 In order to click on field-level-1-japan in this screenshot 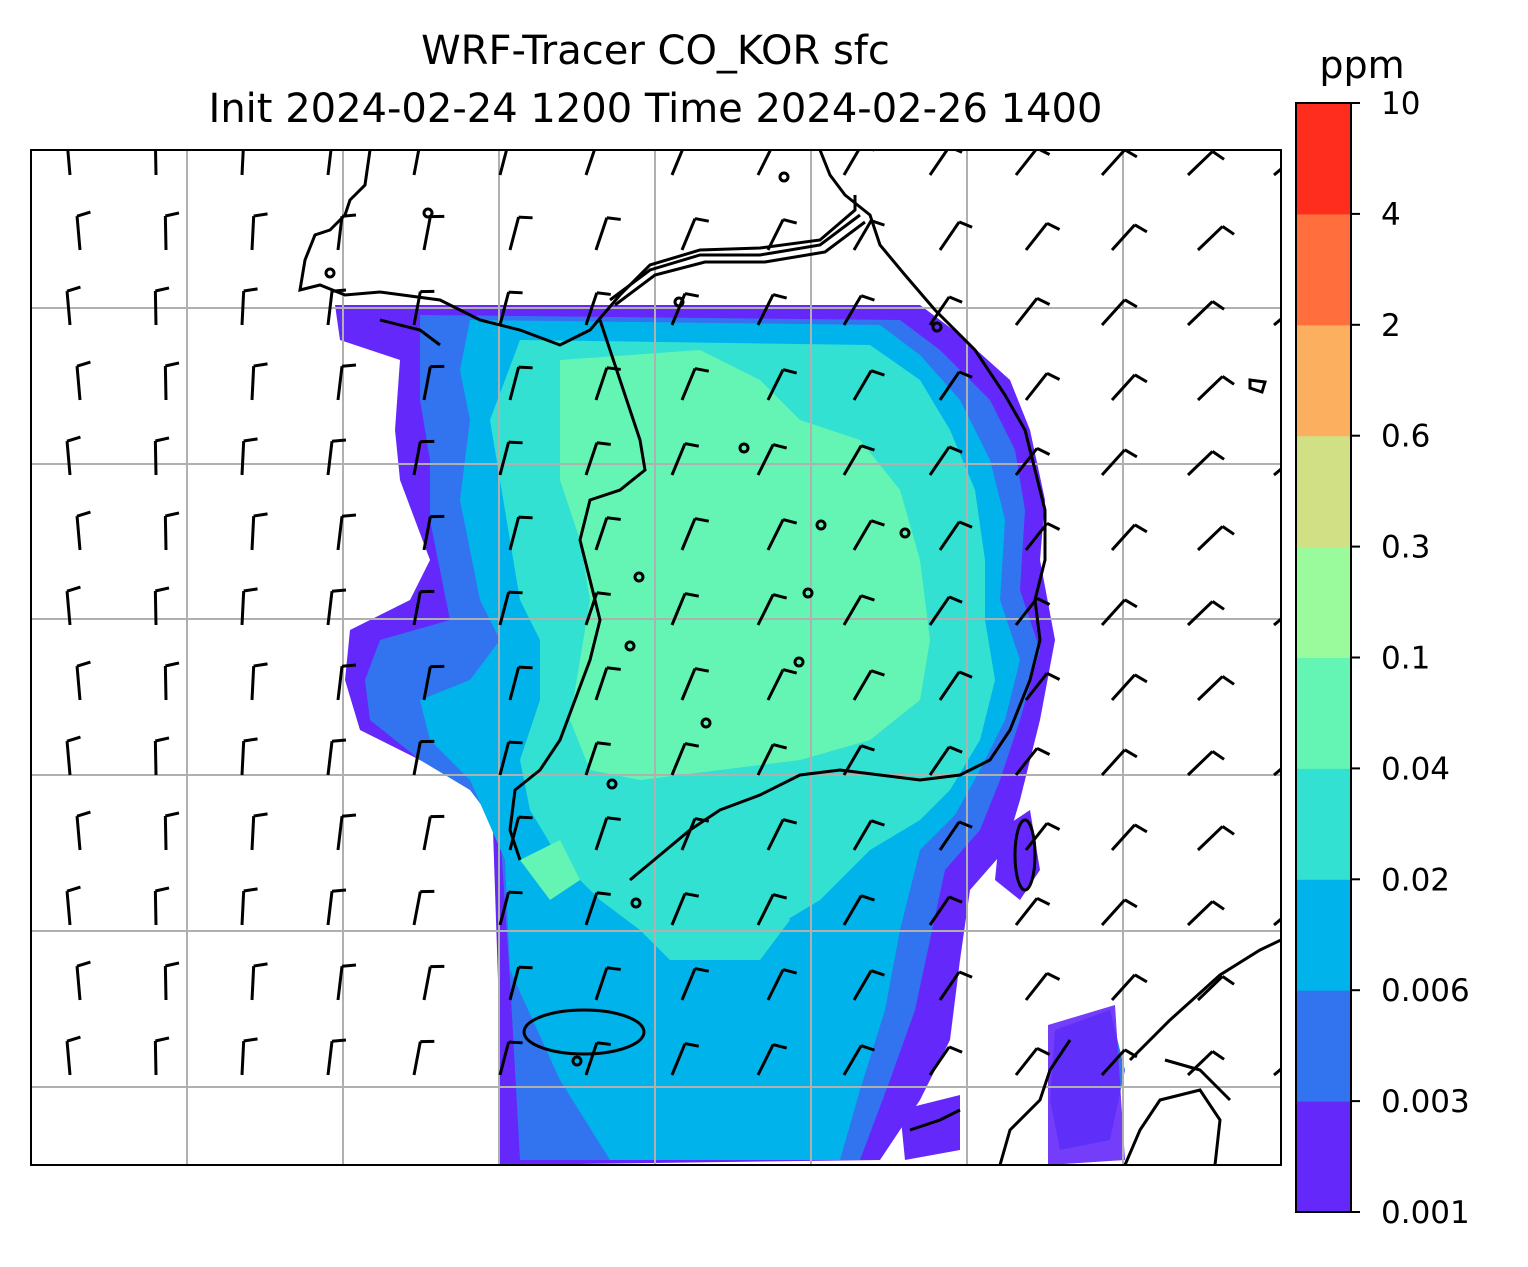, I will do `click(1086, 1085)`.